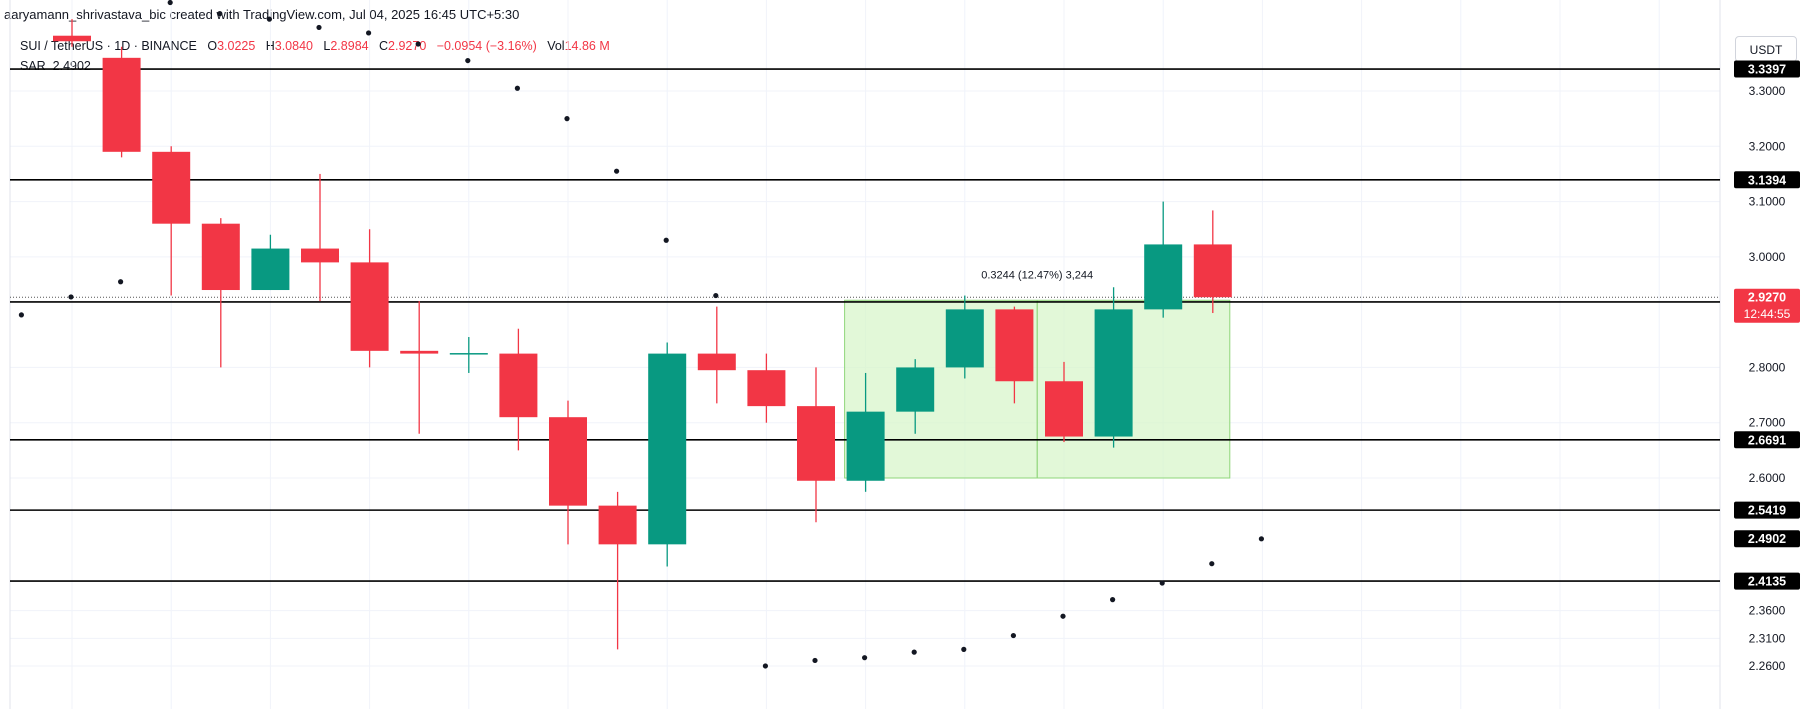  Describe the element at coordinates (327, 46) in the screenshot. I see `low-label: L` at that location.